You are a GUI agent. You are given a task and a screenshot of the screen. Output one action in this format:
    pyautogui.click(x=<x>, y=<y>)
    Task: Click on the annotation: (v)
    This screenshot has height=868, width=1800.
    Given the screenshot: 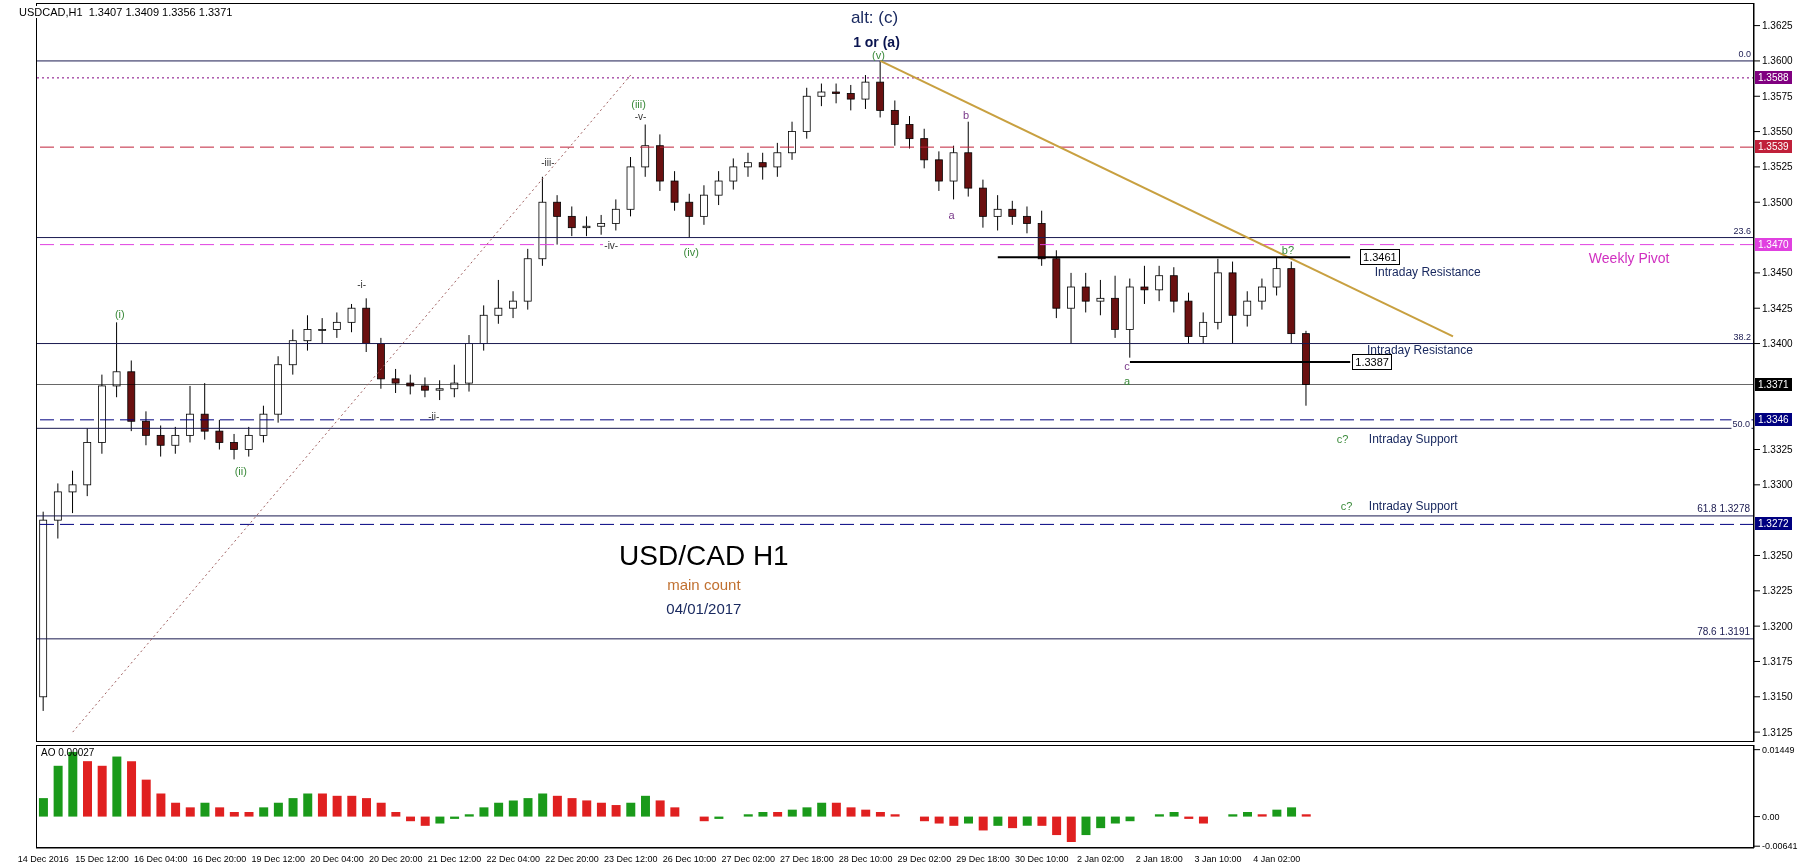 What is the action you would take?
    pyautogui.click(x=878, y=55)
    